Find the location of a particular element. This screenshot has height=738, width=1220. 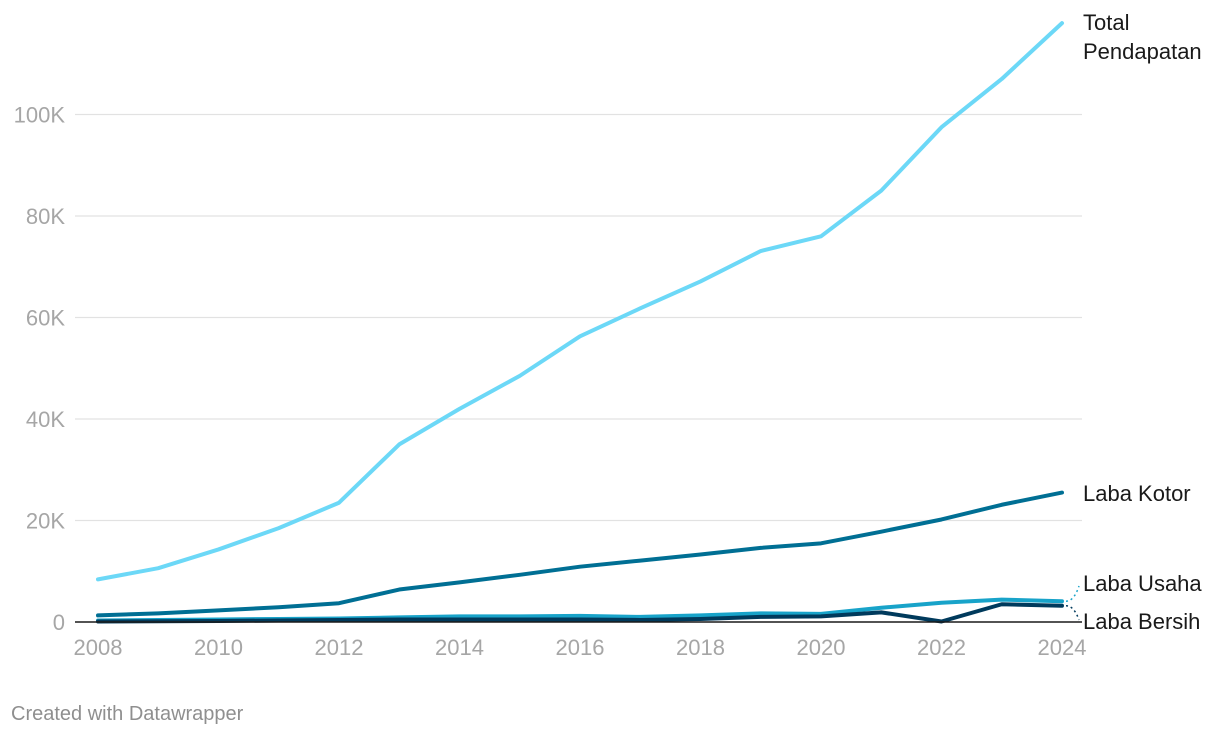

x-tick-label: 2016 is located at coordinates (580, 647).